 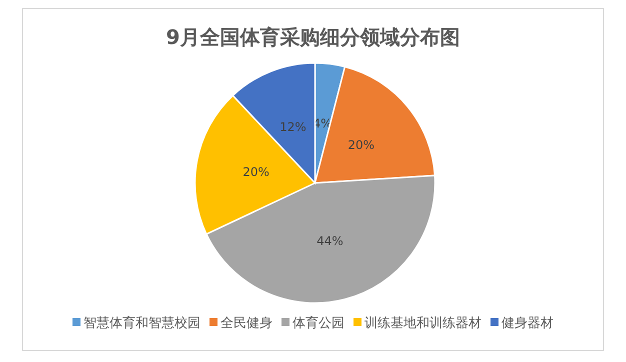 I want to click on data-label: 12%, so click(x=293, y=127).